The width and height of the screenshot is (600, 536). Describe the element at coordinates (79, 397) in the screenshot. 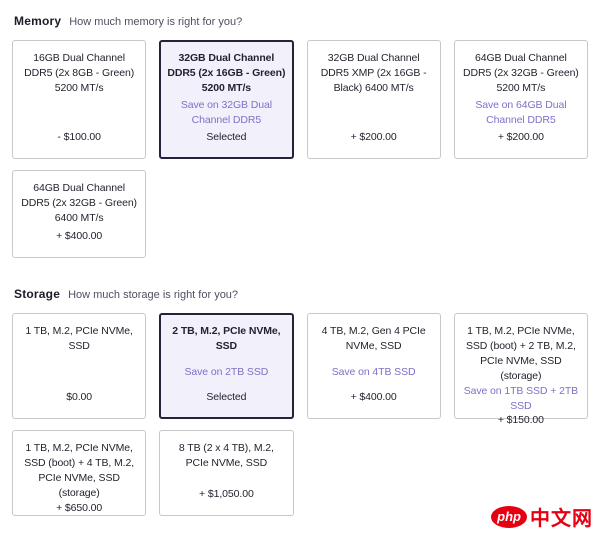

I see `option-price: $0.00` at that location.